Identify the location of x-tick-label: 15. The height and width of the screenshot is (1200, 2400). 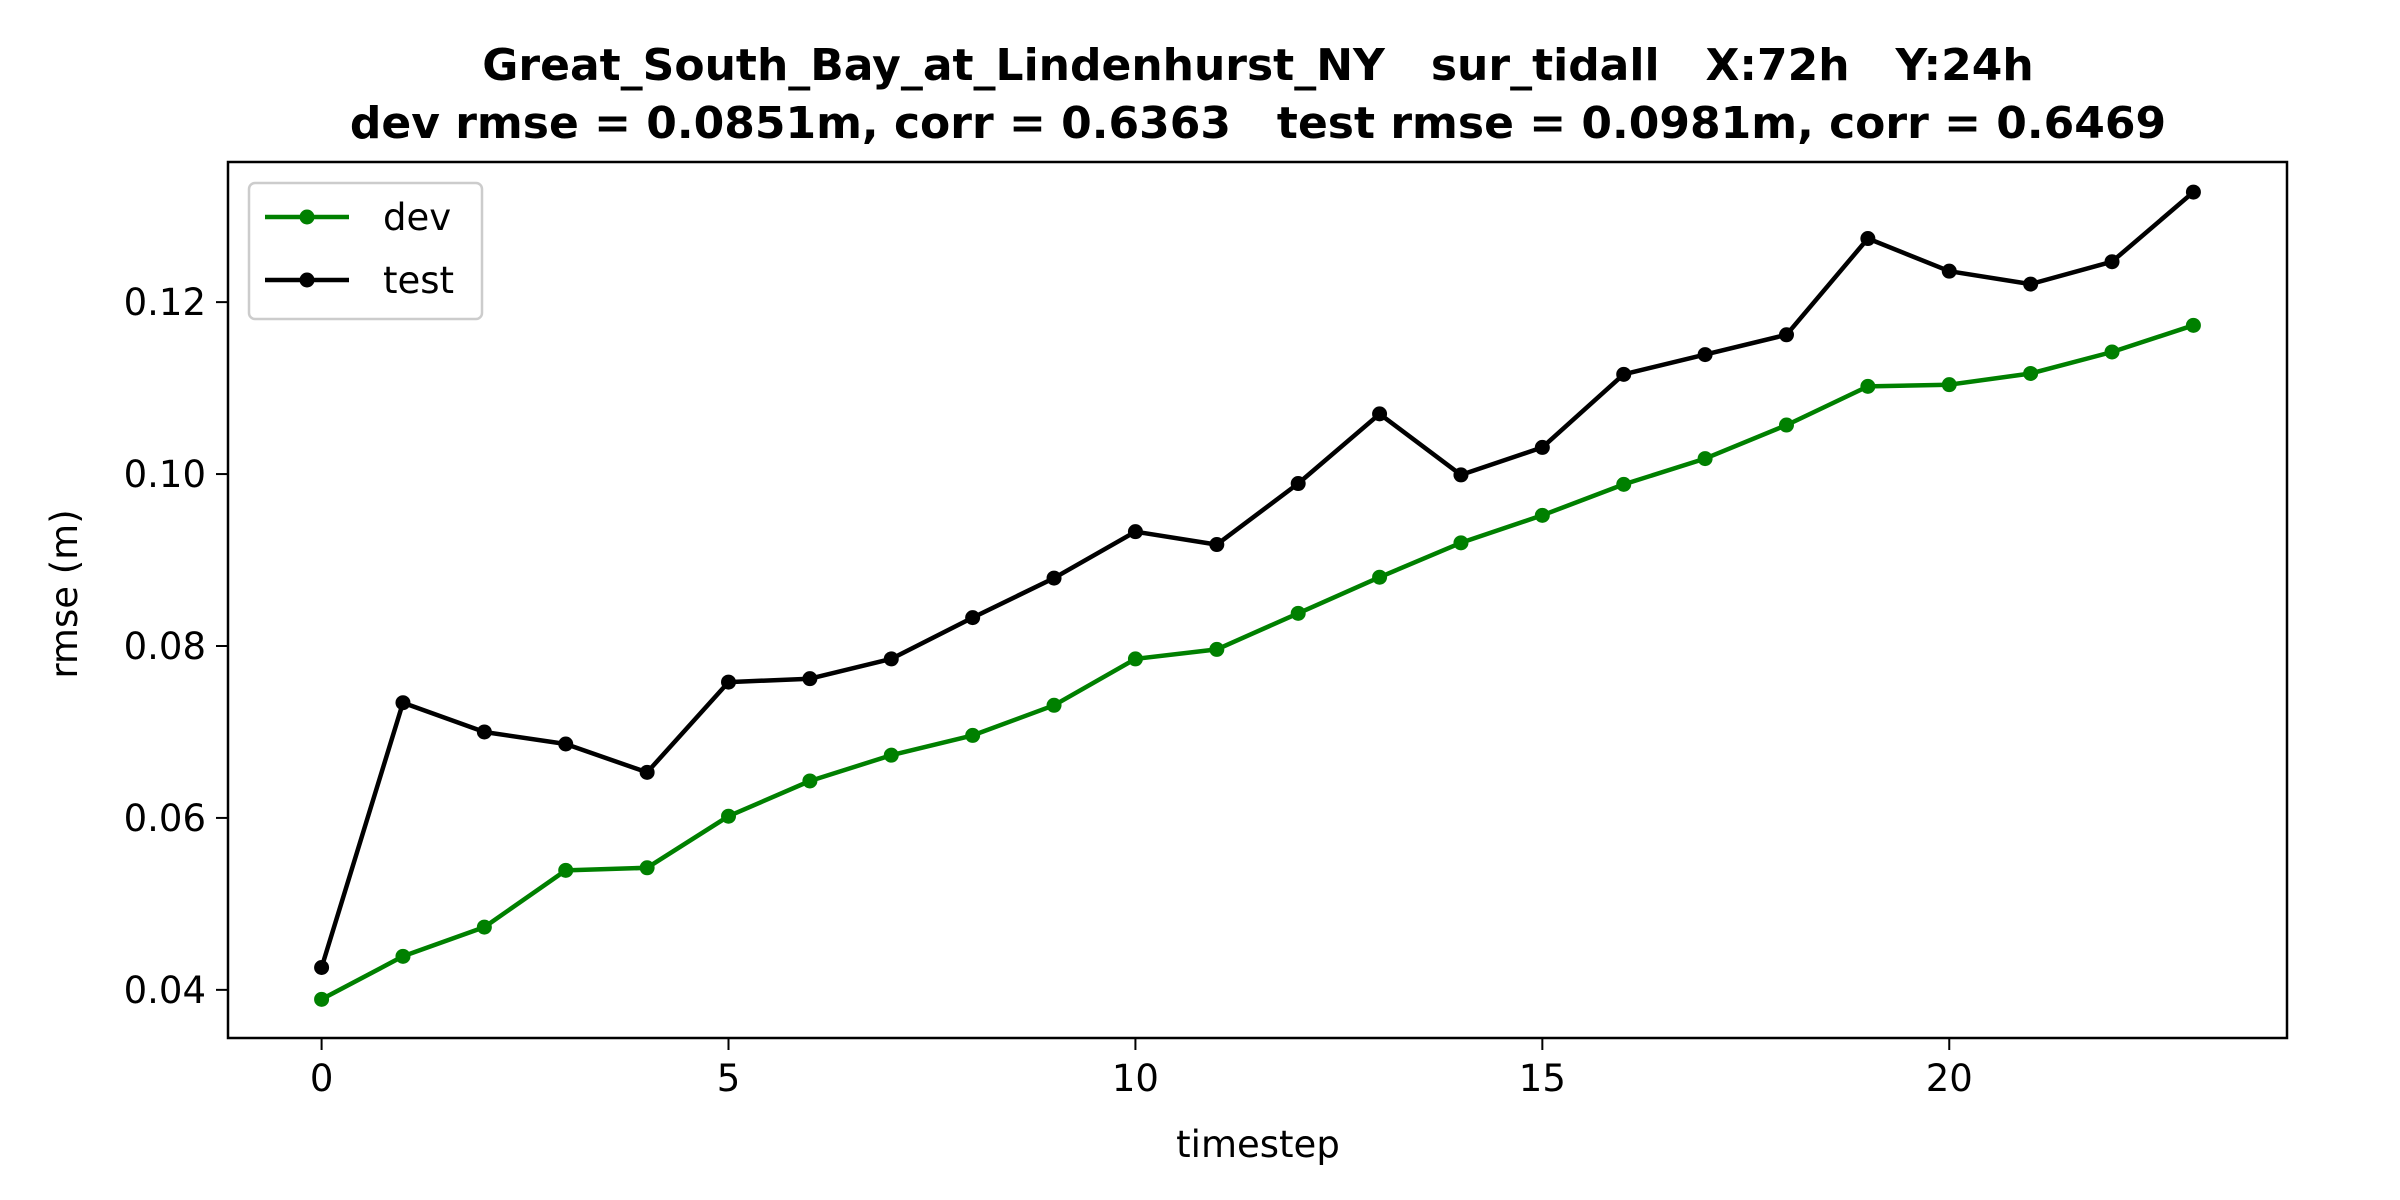
(1542, 1078).